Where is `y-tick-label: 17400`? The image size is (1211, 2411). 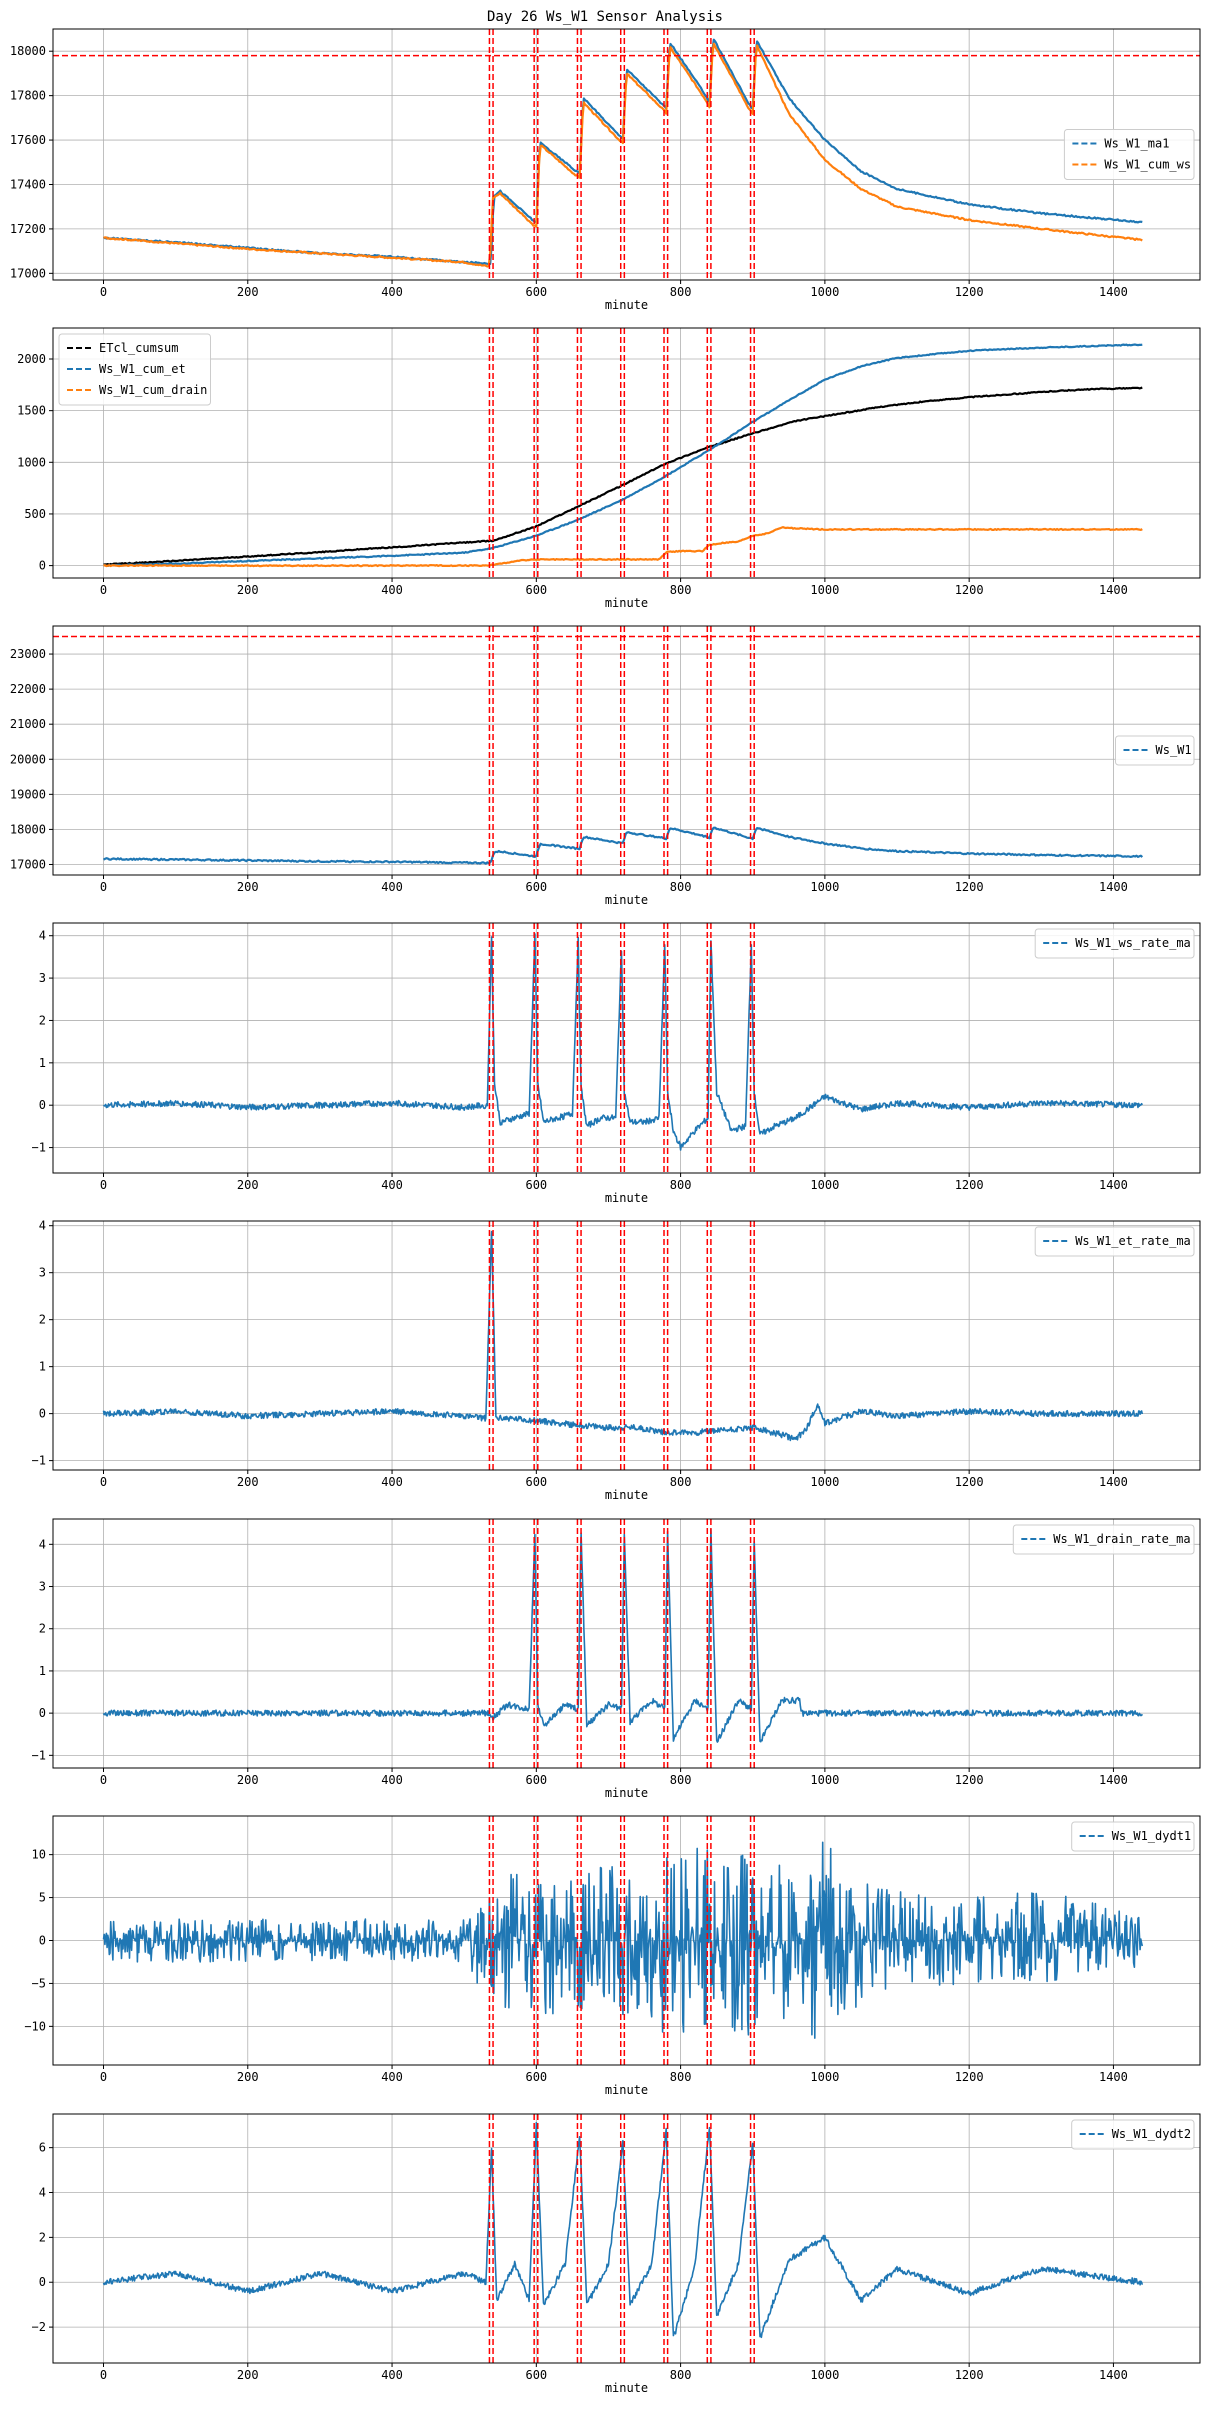
y-tick-label: 17400 is located at coordinates (28, 184).